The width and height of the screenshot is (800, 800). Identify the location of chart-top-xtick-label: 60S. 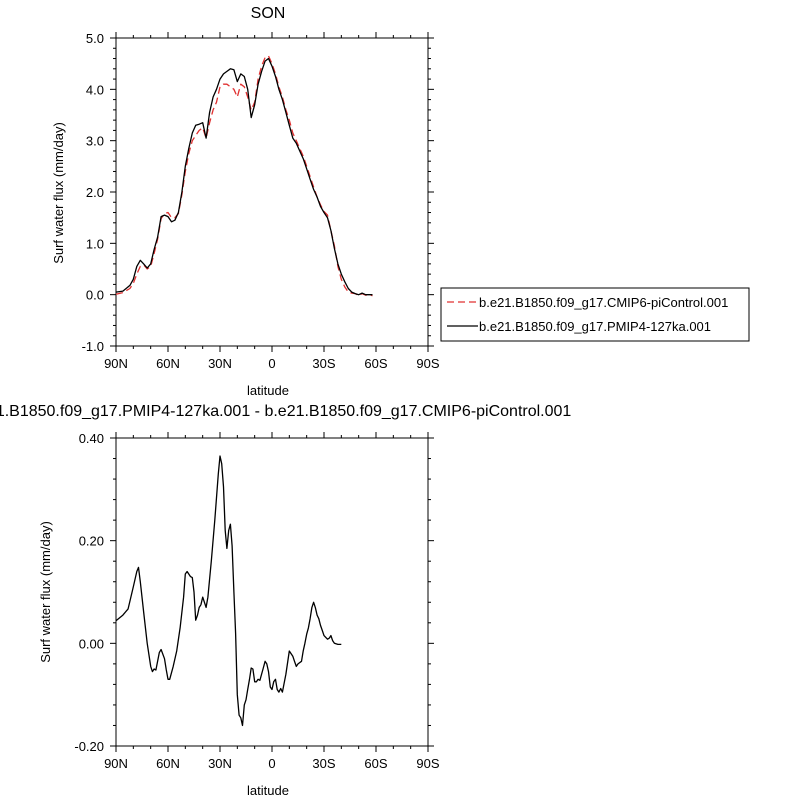
(375, 363).